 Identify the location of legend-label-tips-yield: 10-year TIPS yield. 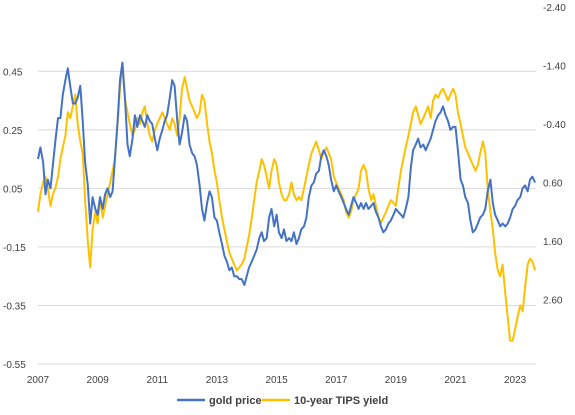
(341, 401).